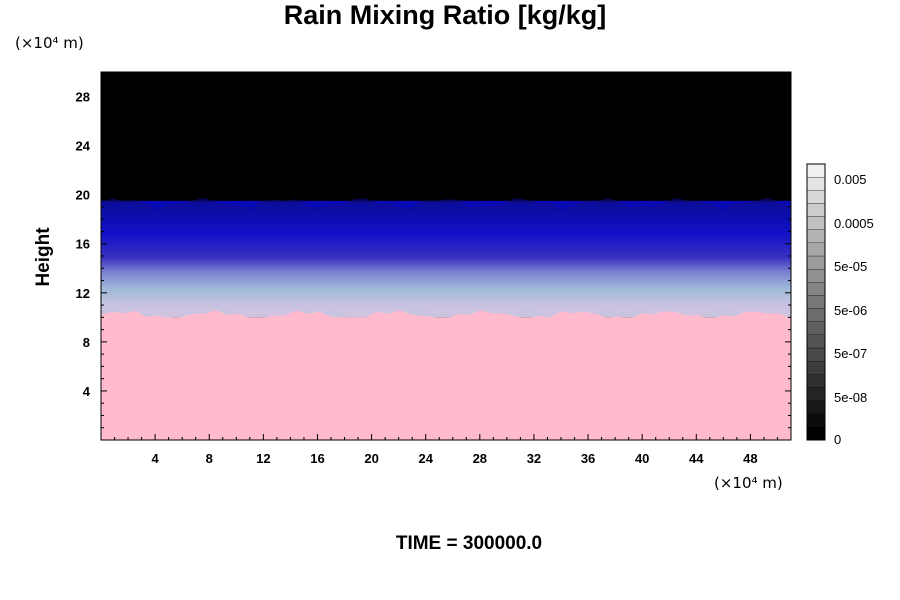 The width and height of the screenshot is (900, 600). I want to click on x-tick-label: 16, so click(317, 458).